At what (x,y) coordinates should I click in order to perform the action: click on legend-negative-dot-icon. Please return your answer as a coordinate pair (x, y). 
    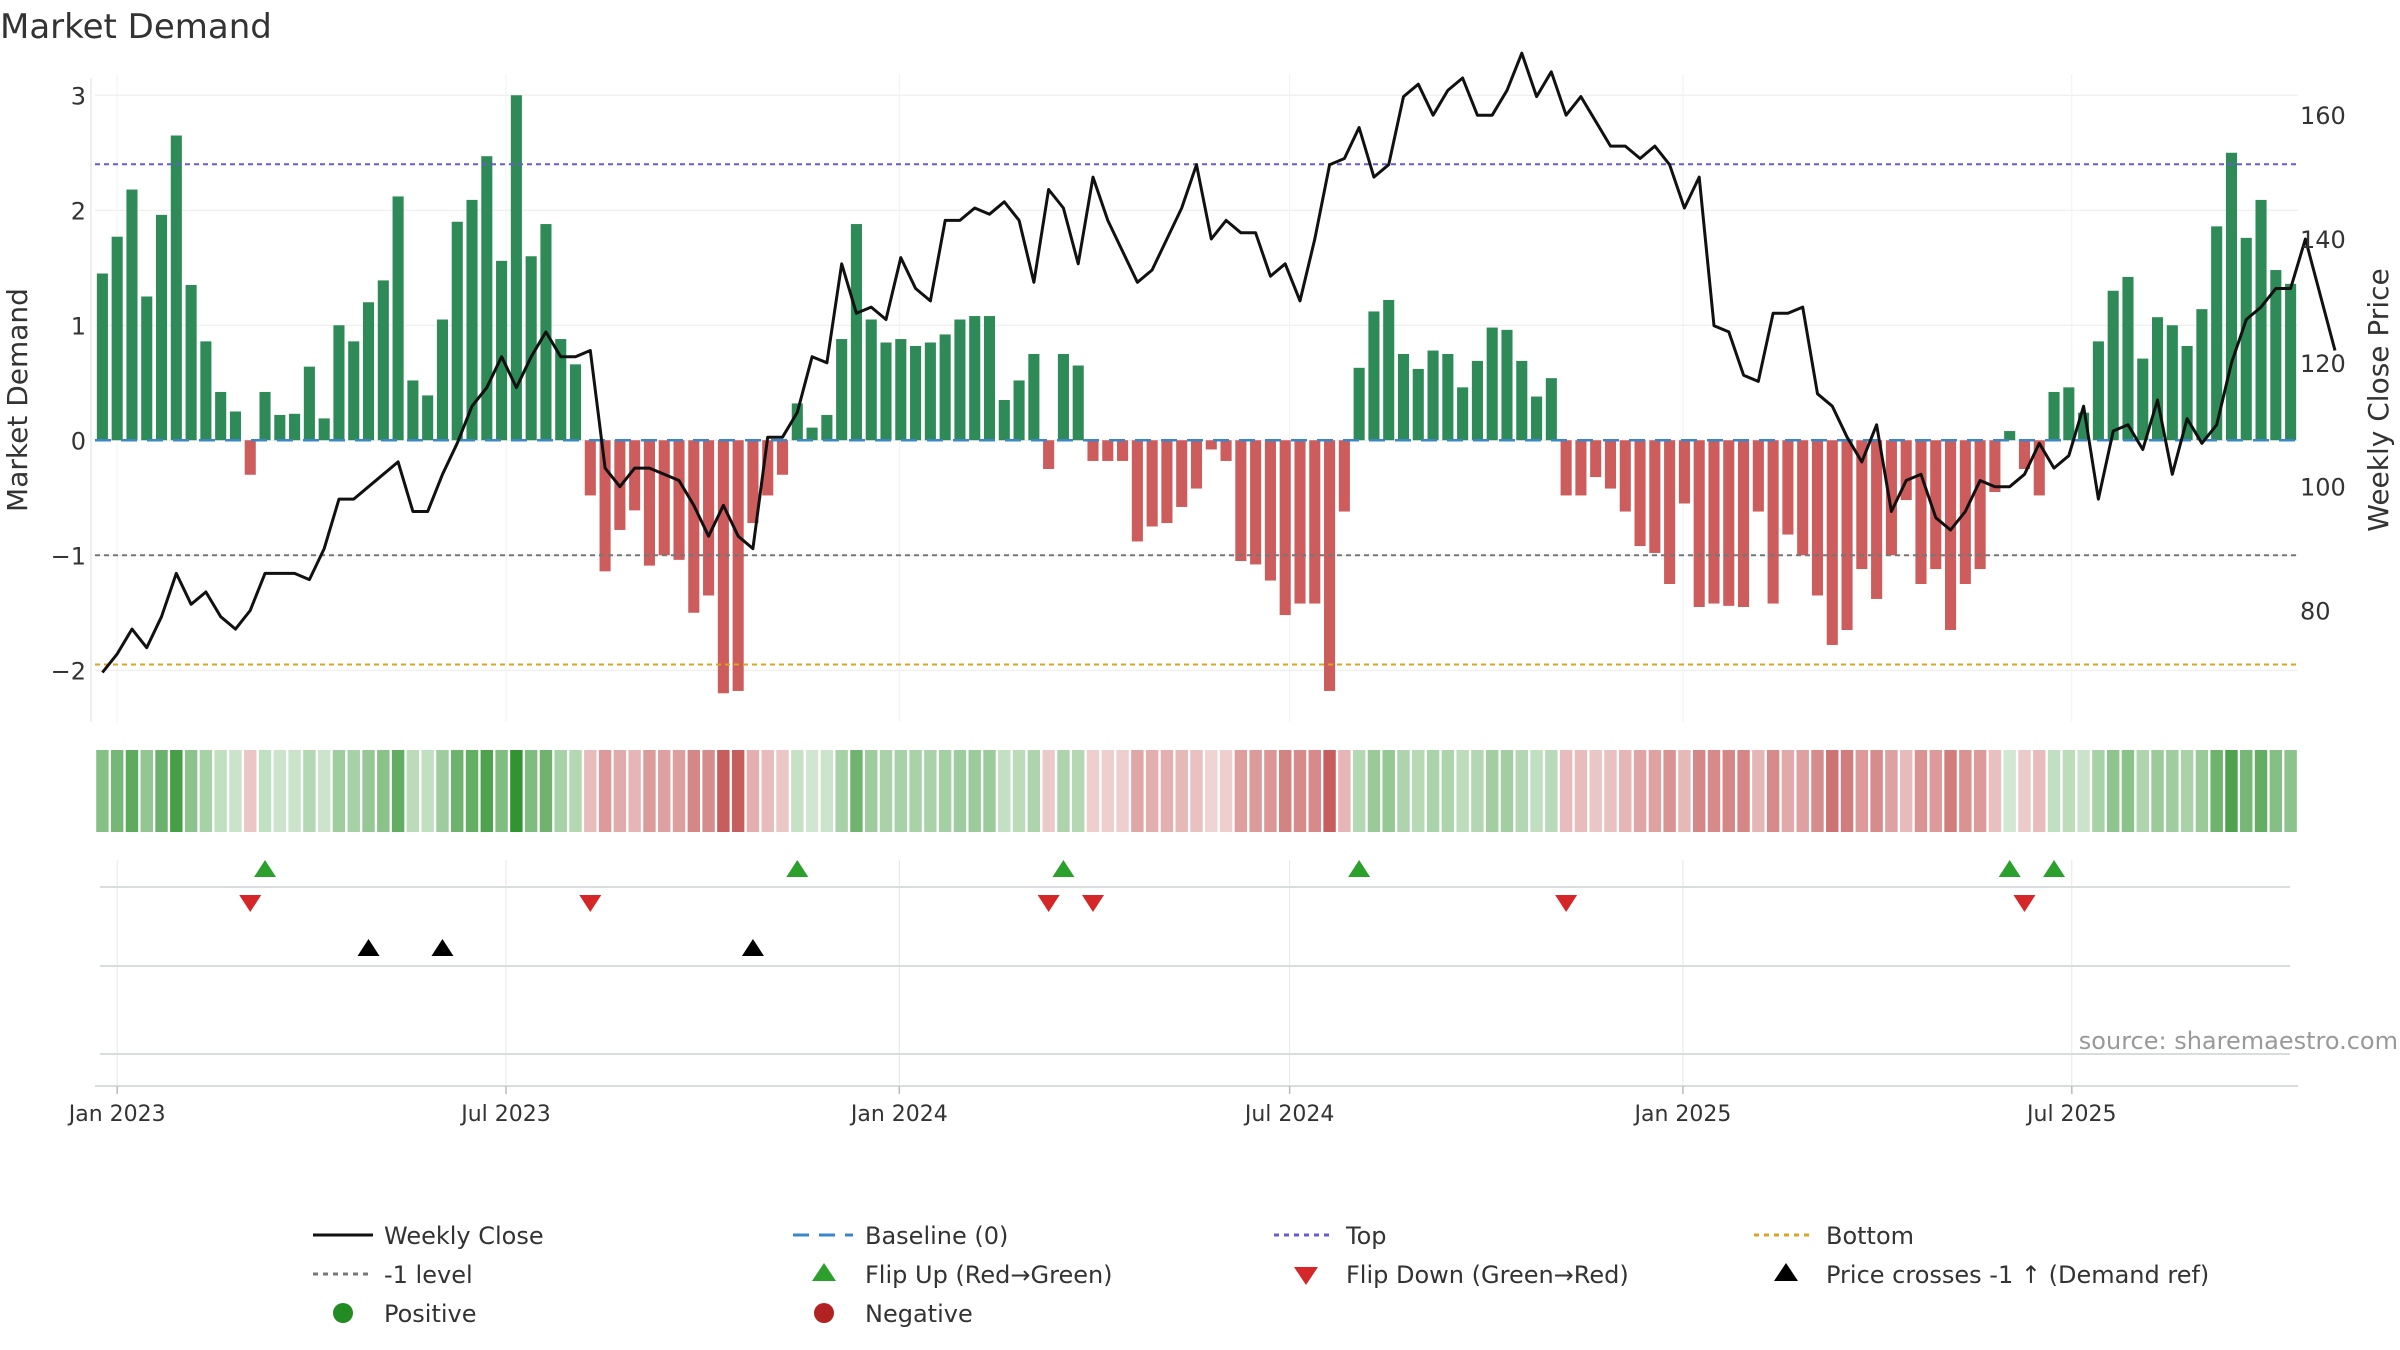
    Looking at the image, I should click on (824, 1313).